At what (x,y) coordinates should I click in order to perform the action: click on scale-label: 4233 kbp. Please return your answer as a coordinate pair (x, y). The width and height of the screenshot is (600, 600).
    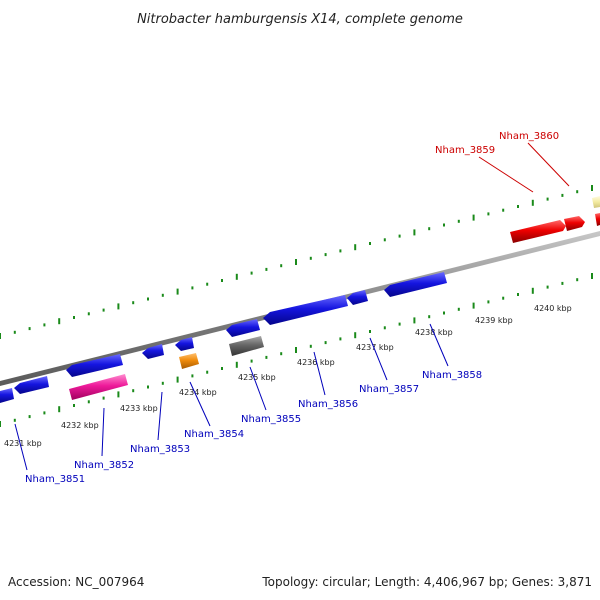
    Looking at the image, I should click on (139, 408).